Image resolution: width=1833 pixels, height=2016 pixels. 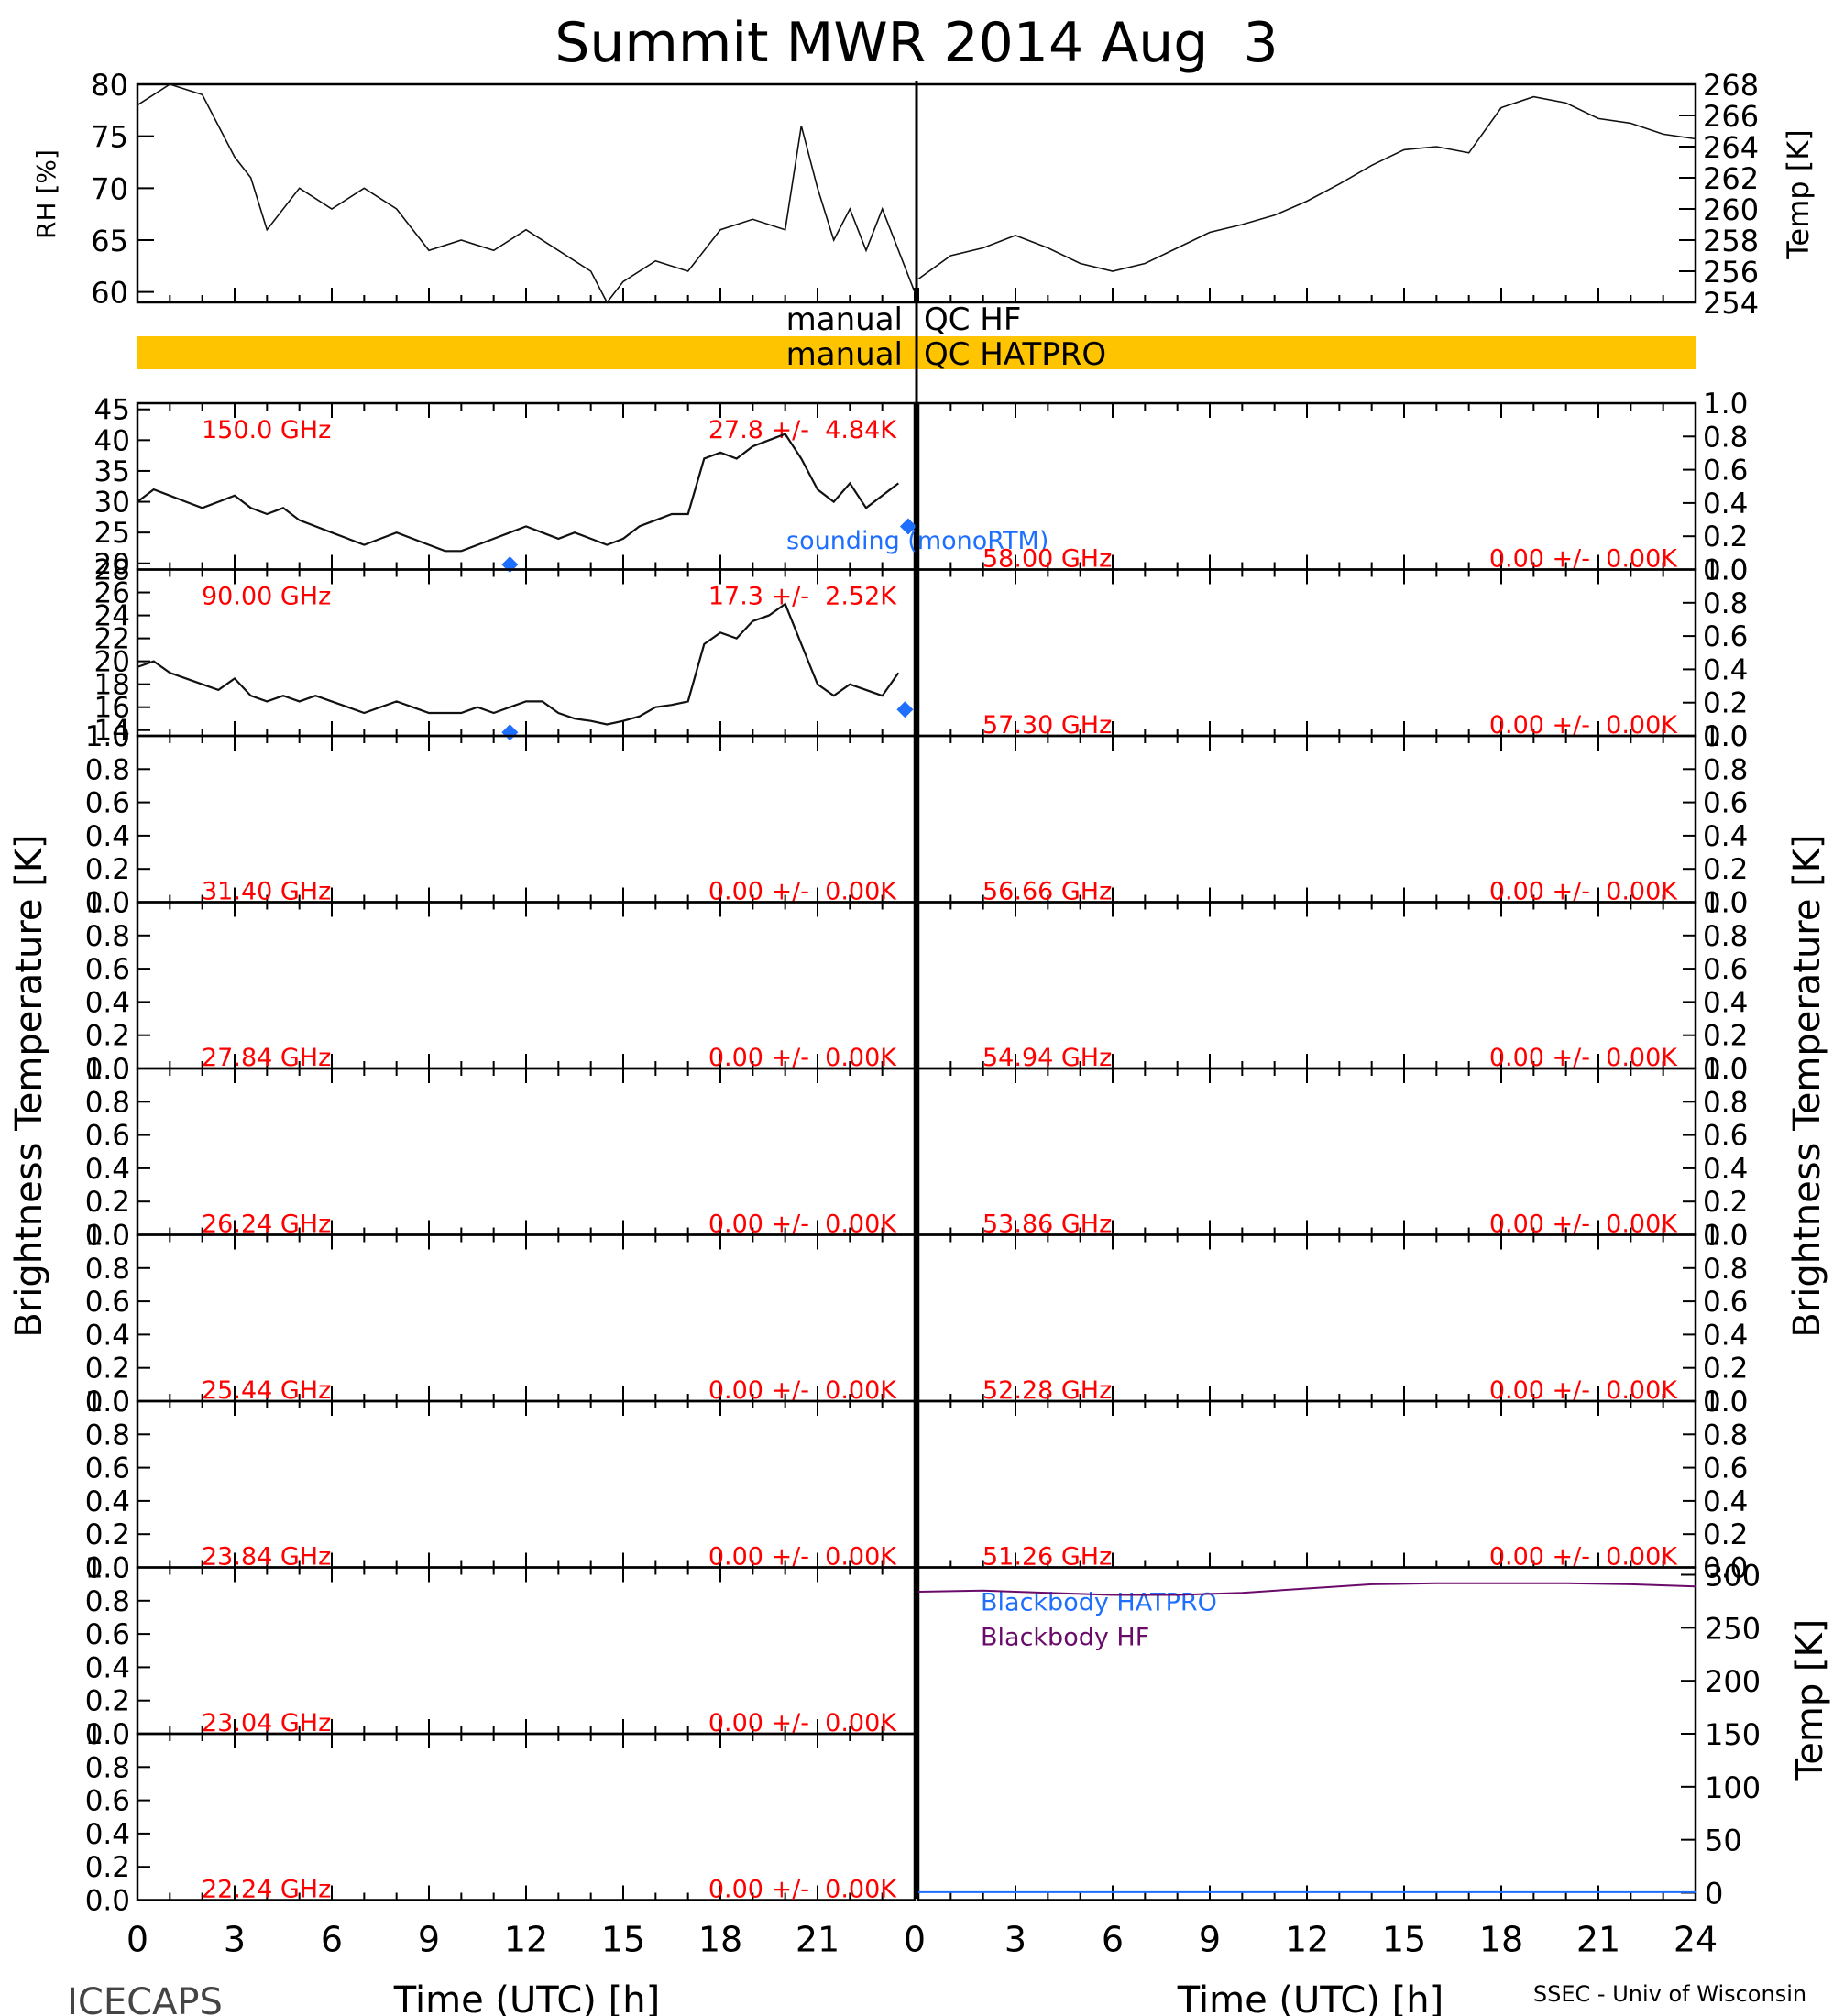 What do you see at coordinates (916, 43) in the screenshot?
I see `figure-title: Summit MWR 2014 Aug 3` at bounding box center [916, 43].